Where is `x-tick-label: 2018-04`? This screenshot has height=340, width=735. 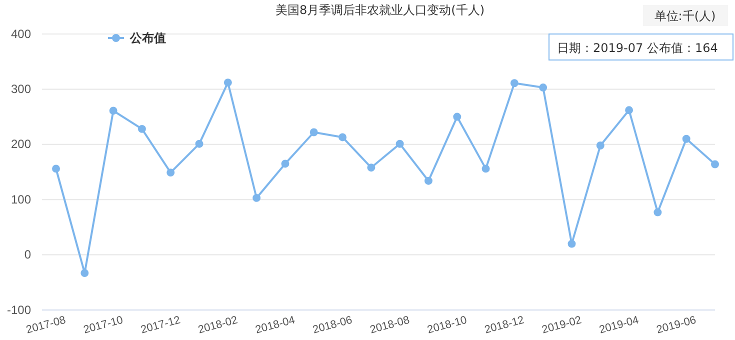
x-tick-label: 2018-04 is located at coordinates (275, 325).